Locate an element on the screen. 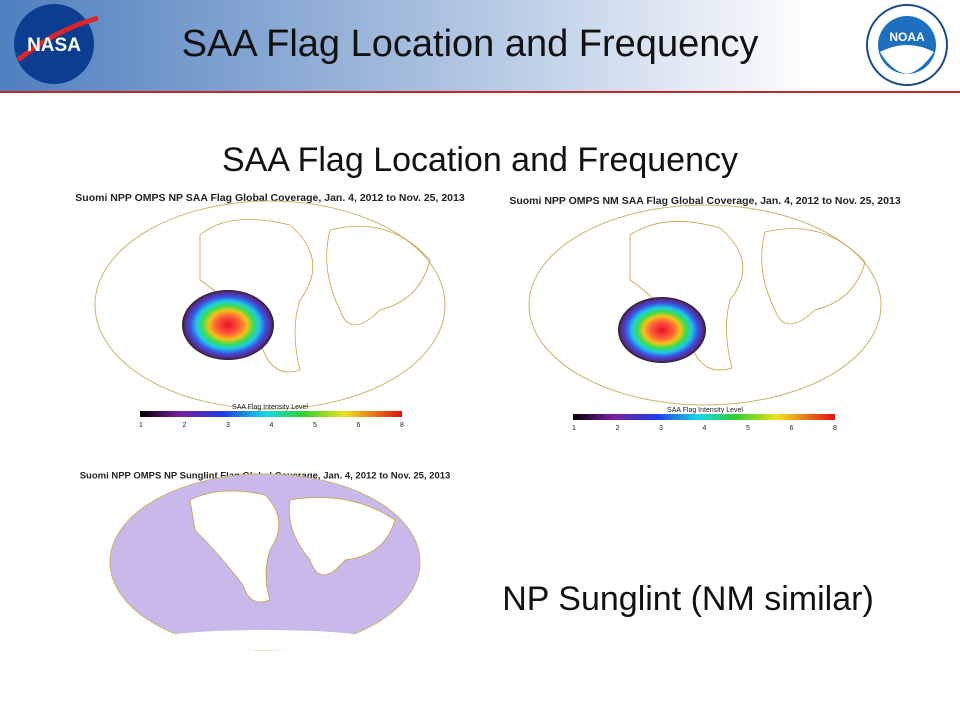 This screenshot has width=960, height=725. noaa-text: NOAA is located at coordinates (907, 37).